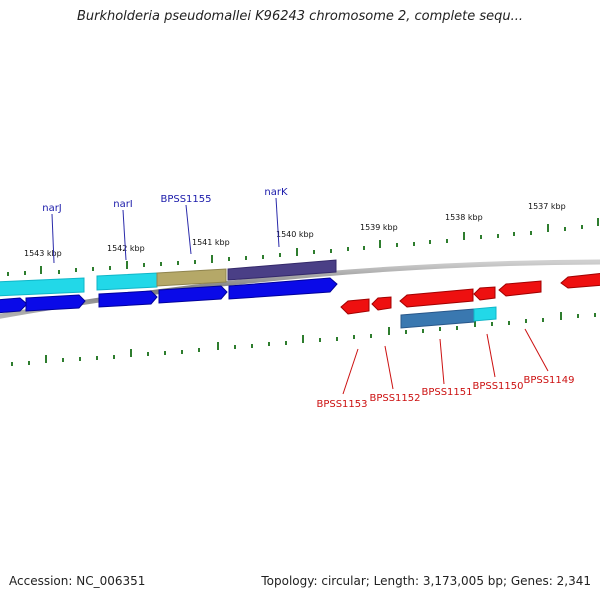 The image size is (600, 600). I want to click on feature-bar-BPSS1155, so click(191, 277).